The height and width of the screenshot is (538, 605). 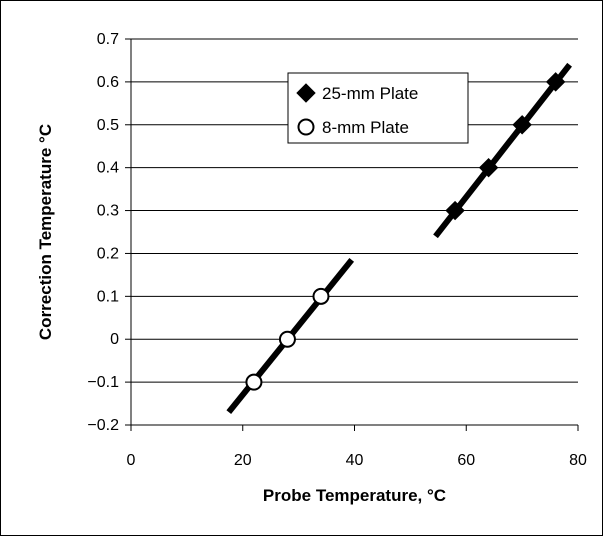 I want to click on y-tick-label: 0.7, so click(x=108, y=39).